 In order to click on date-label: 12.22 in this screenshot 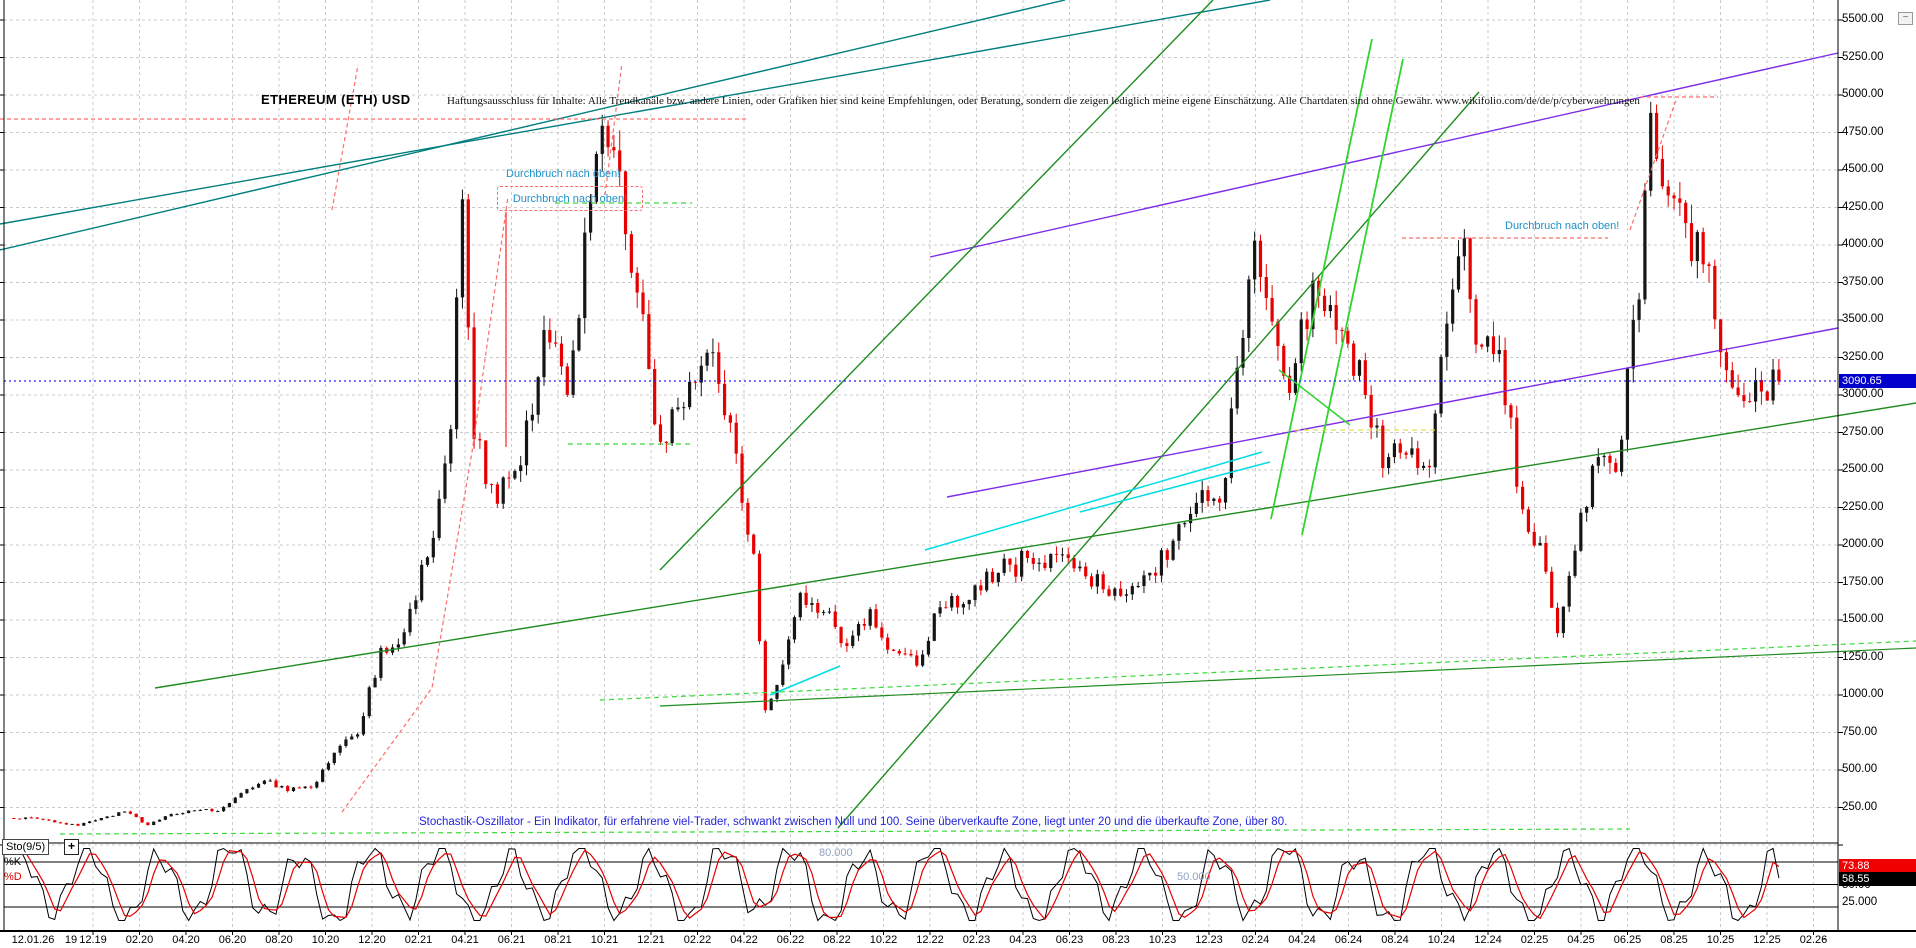, I will do `click(930, 940)`.